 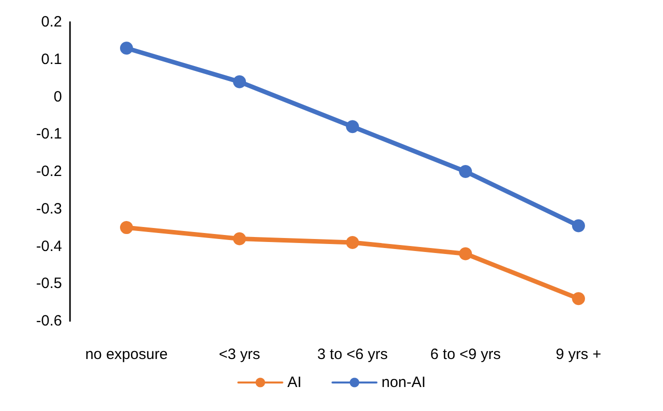 I want to click on y-tick-label: -0.3, so click(x=49, y=209).